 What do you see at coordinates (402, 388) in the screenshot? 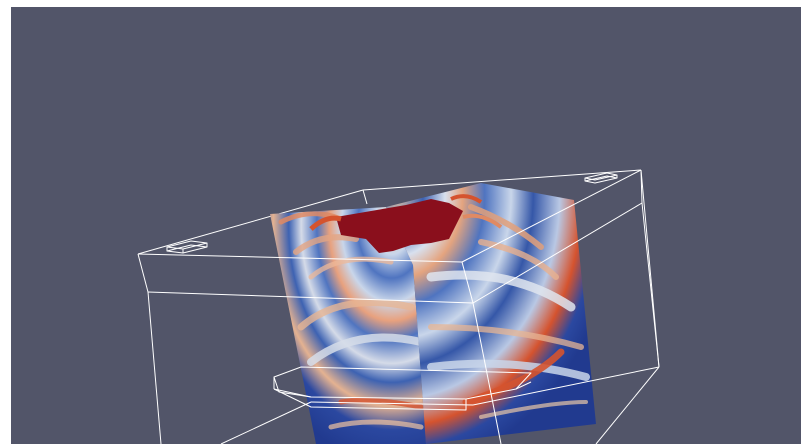
I see `receiver-plane` at bounding box center [402, 388].